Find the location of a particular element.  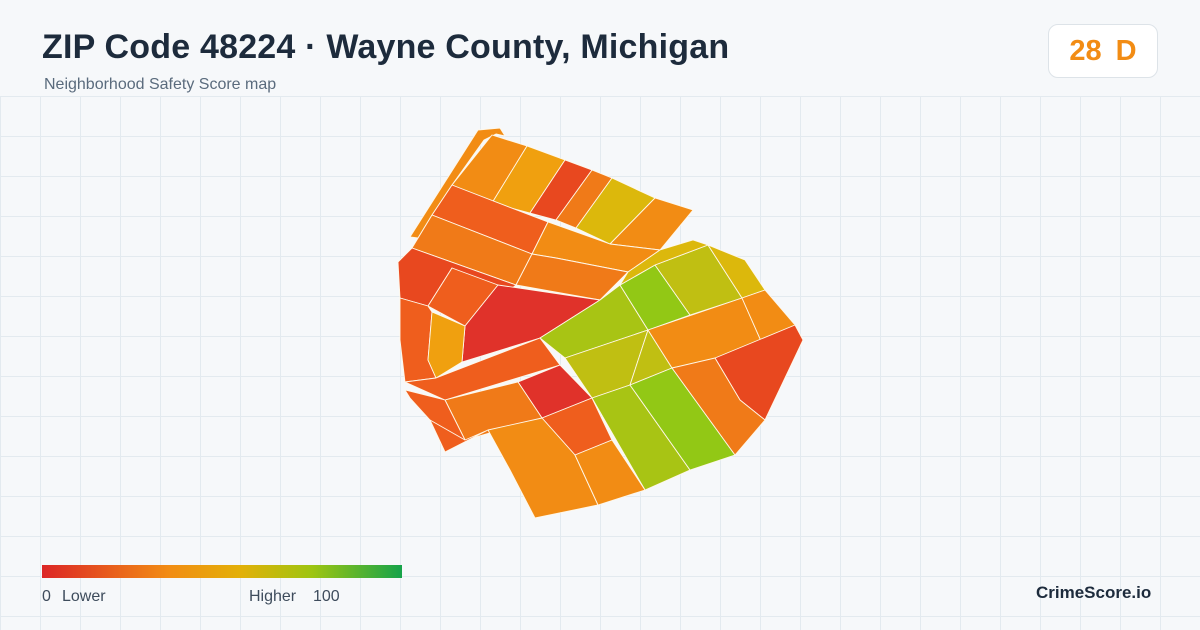

page-title: ZIP Code 48224 · Wayne County, Michigan is located at coordinates (386, 47).